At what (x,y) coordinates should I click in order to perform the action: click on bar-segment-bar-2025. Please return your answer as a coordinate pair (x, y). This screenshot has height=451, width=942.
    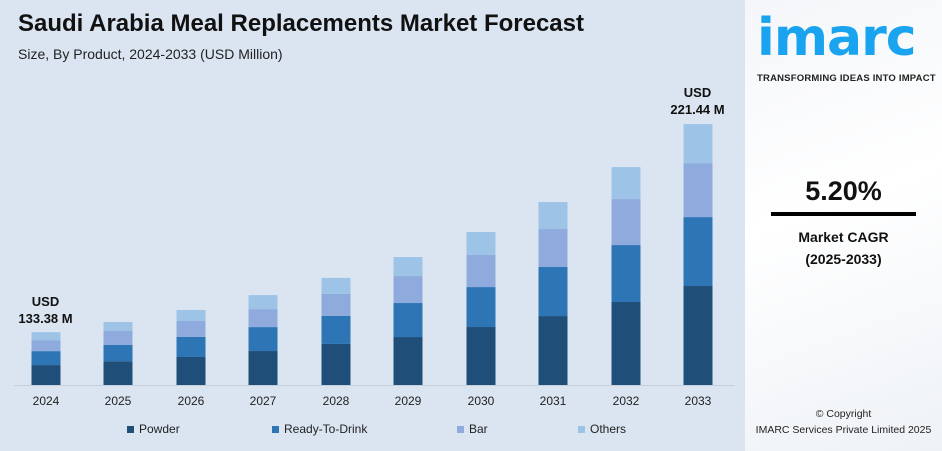
    Looking at the image, I should click on (118, 338).